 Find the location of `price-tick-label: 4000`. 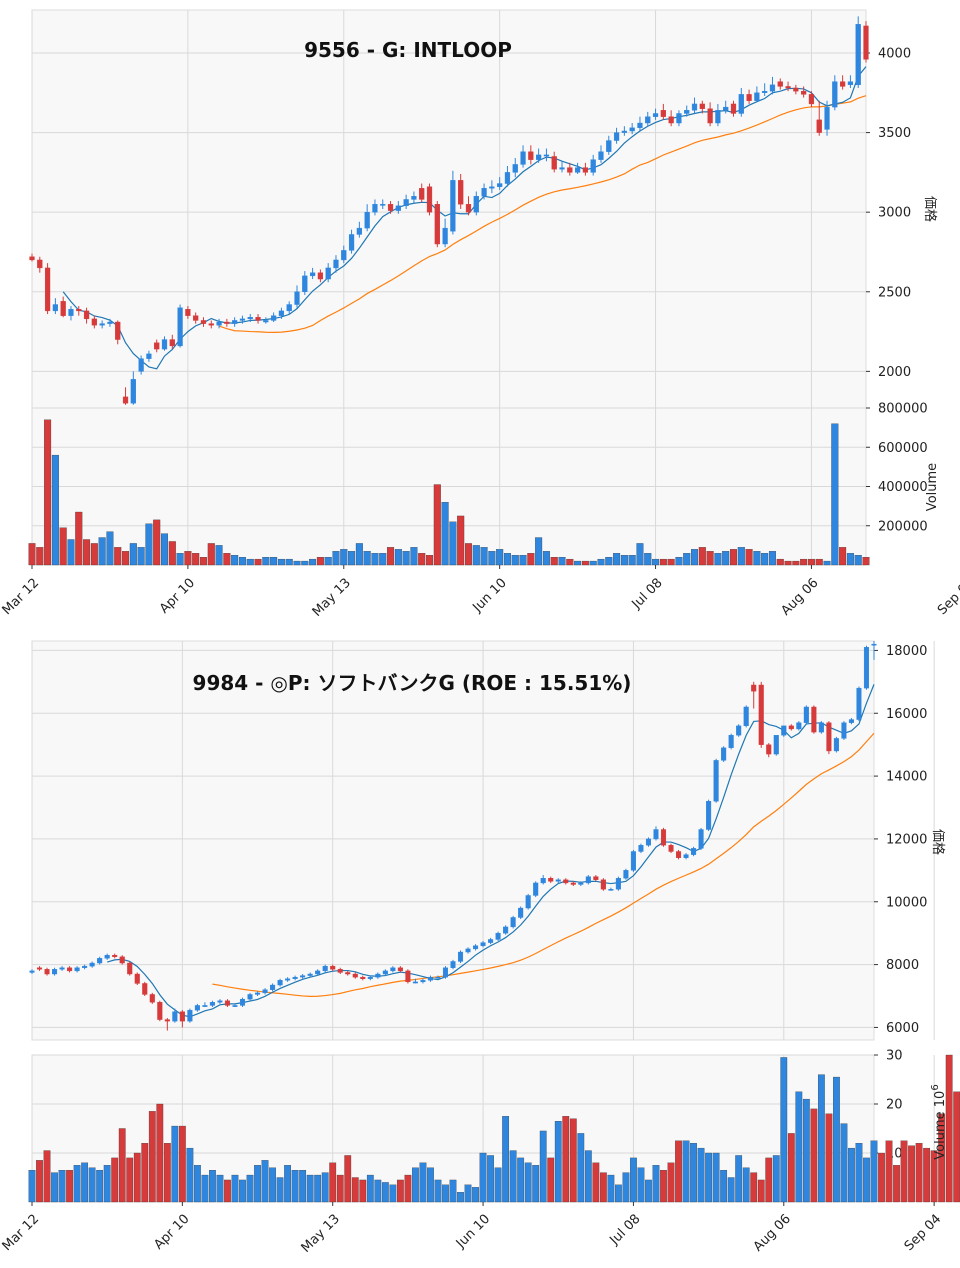

price-tick-label: 4000 is located at coordinates (894, 53).